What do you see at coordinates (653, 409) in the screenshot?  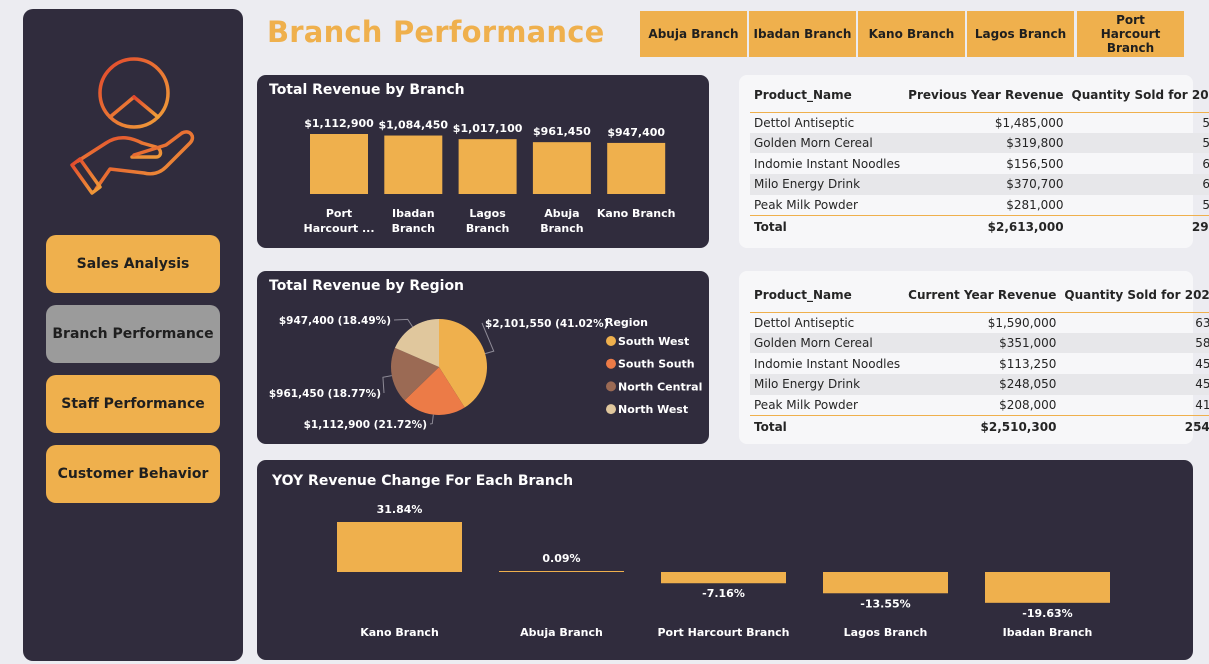 I see `legend-label: North West` at bounding box center [653, 409].